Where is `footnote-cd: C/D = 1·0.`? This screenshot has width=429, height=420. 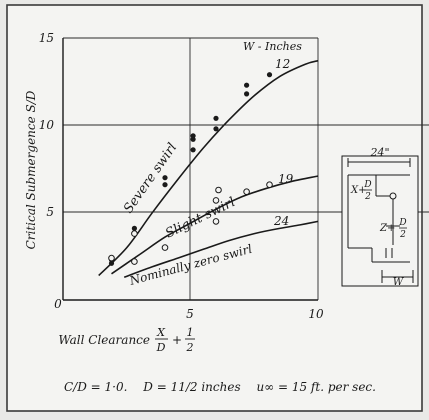 footnote-cd: C/D = 1·0. is located at coordinates (96, 387).